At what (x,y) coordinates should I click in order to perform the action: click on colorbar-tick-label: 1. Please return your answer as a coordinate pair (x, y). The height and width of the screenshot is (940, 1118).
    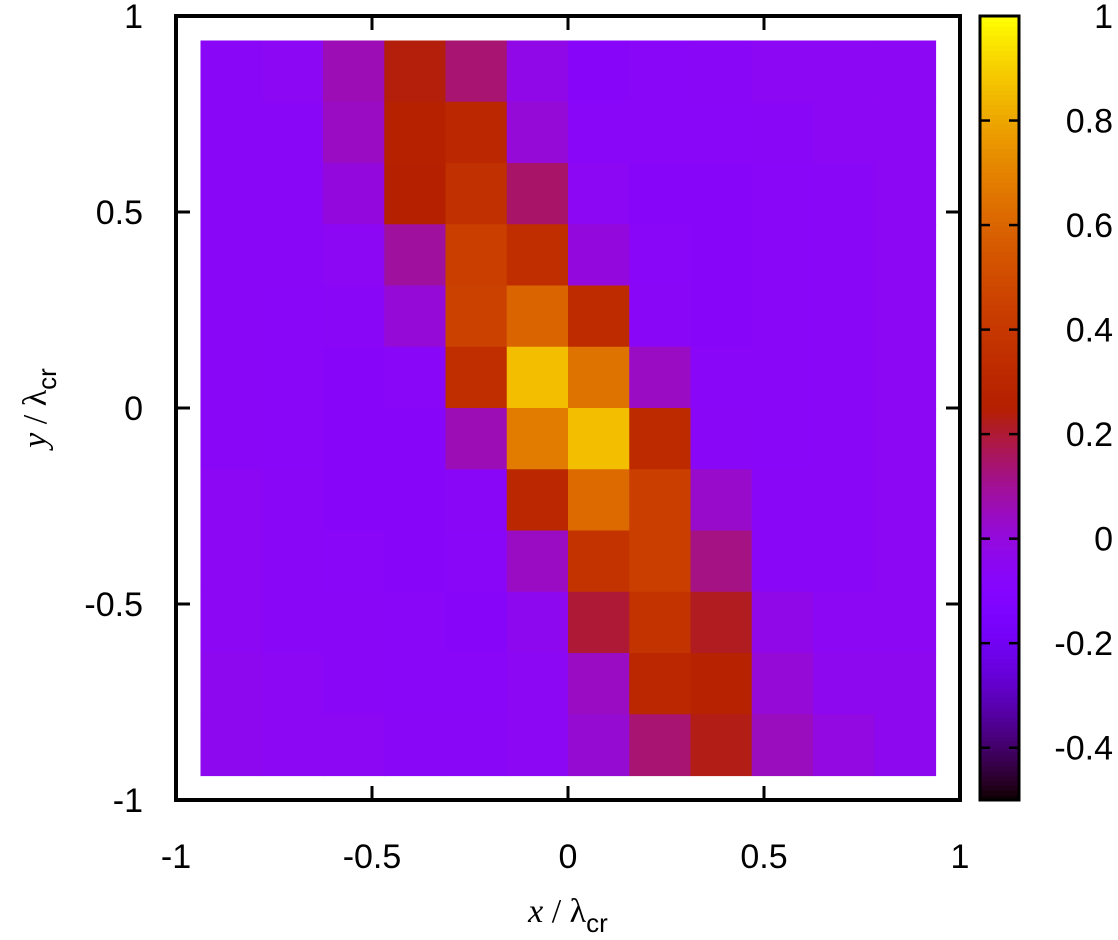
    Looking at the image, I should click on (1103, 18).